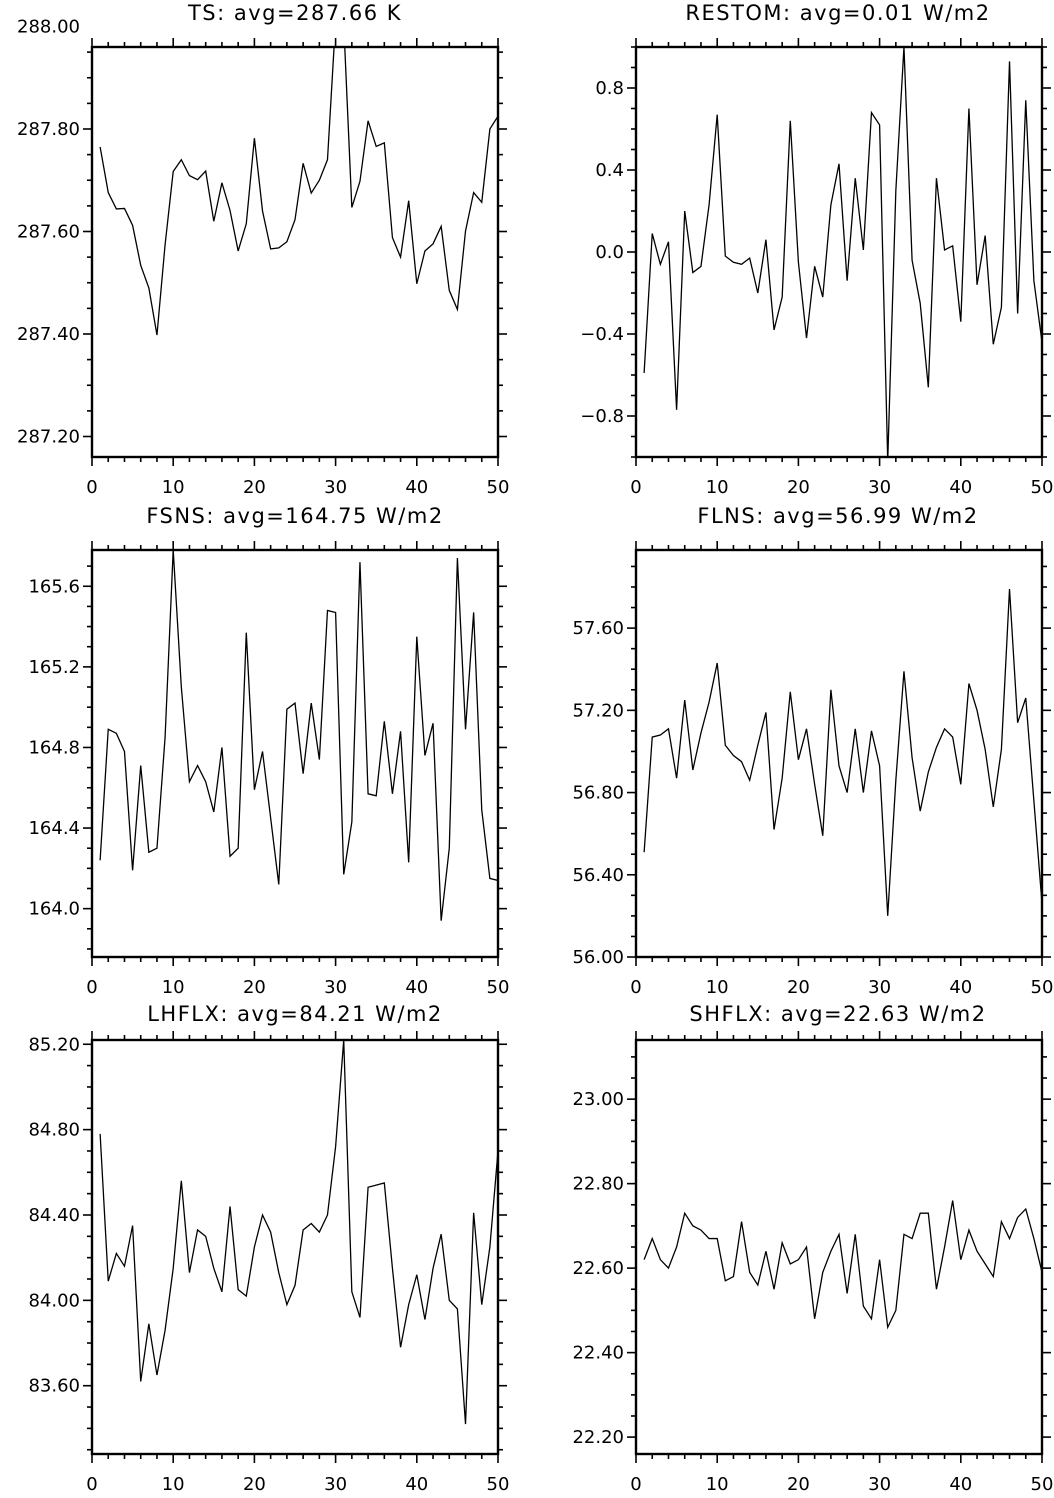 The width and height of the screenshot is (1054, 1498). What do you see at coordinates (609, 252) in the screenshot?
I see `y-tick-label: 0.0` at bounding box center [609, 252].